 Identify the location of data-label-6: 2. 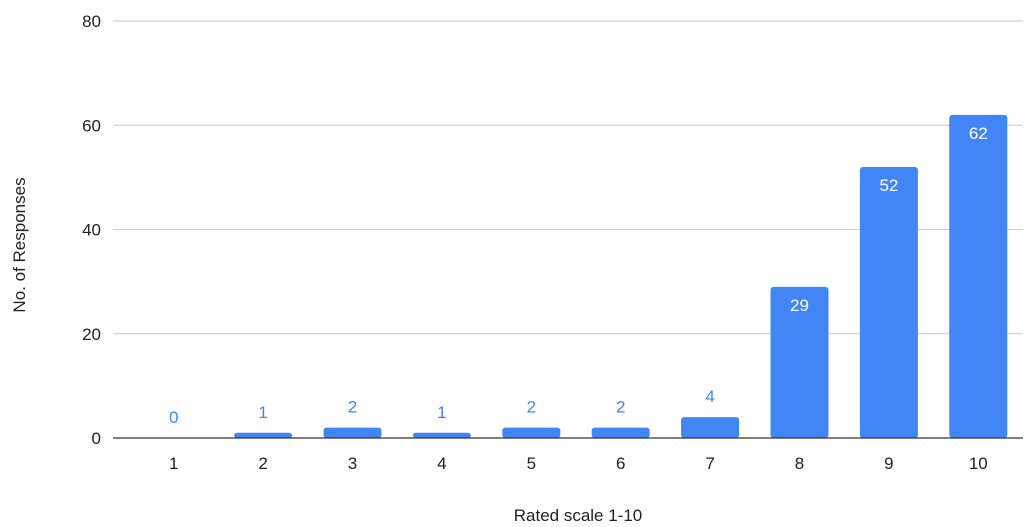
(620, 407).